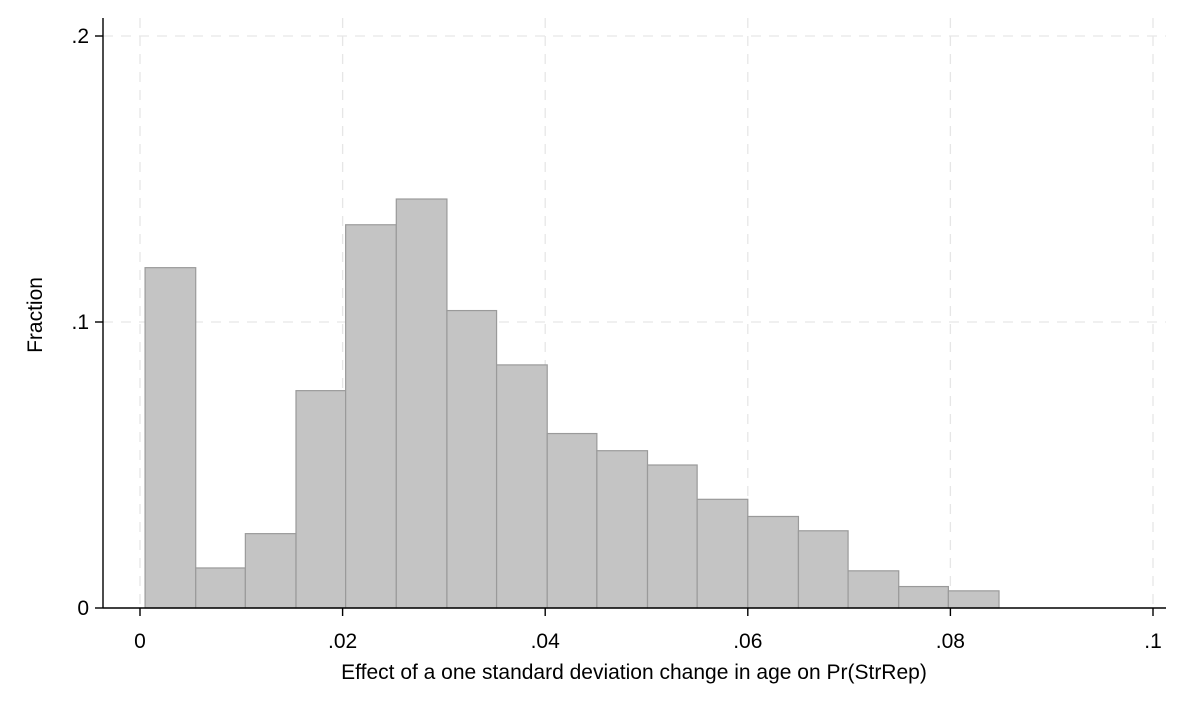 Image resolution: width=1187 pixels, height=717 pixels. What do you see at coordinates (546, 641) in the screenshot?
I see `x-tick-label: .04` at bounding box center [546, 641].